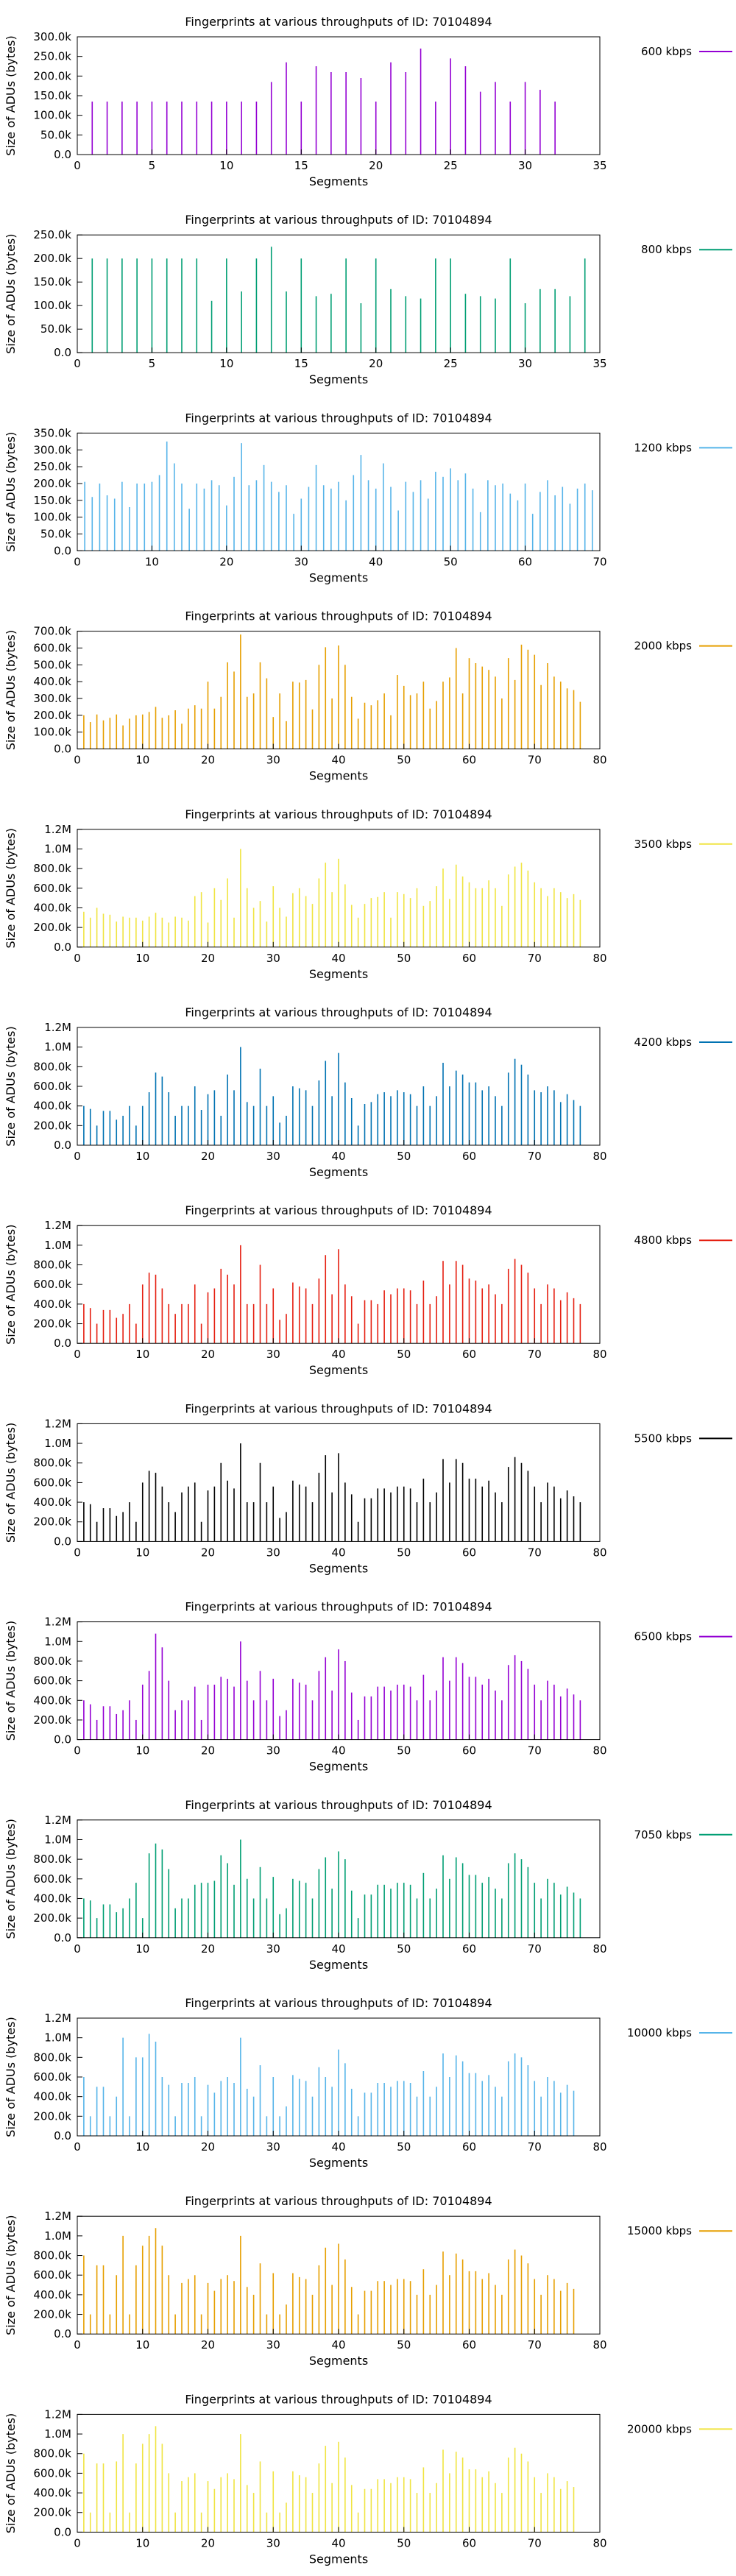  Describe the element at coordinates (52, 631) in the screenshot. I see `y-tick-label: 700.0k` at that location.